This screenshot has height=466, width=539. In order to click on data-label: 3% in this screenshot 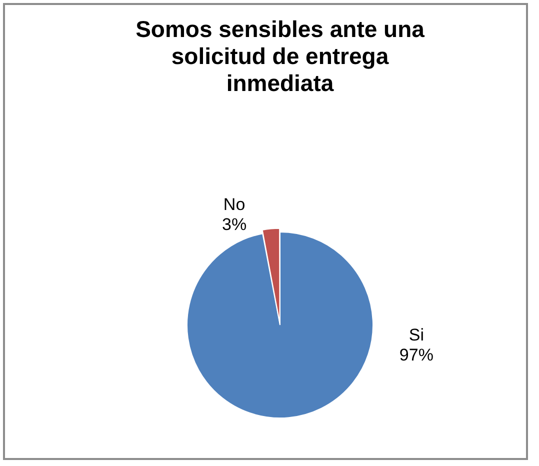, I will do `click(234, 224)`.